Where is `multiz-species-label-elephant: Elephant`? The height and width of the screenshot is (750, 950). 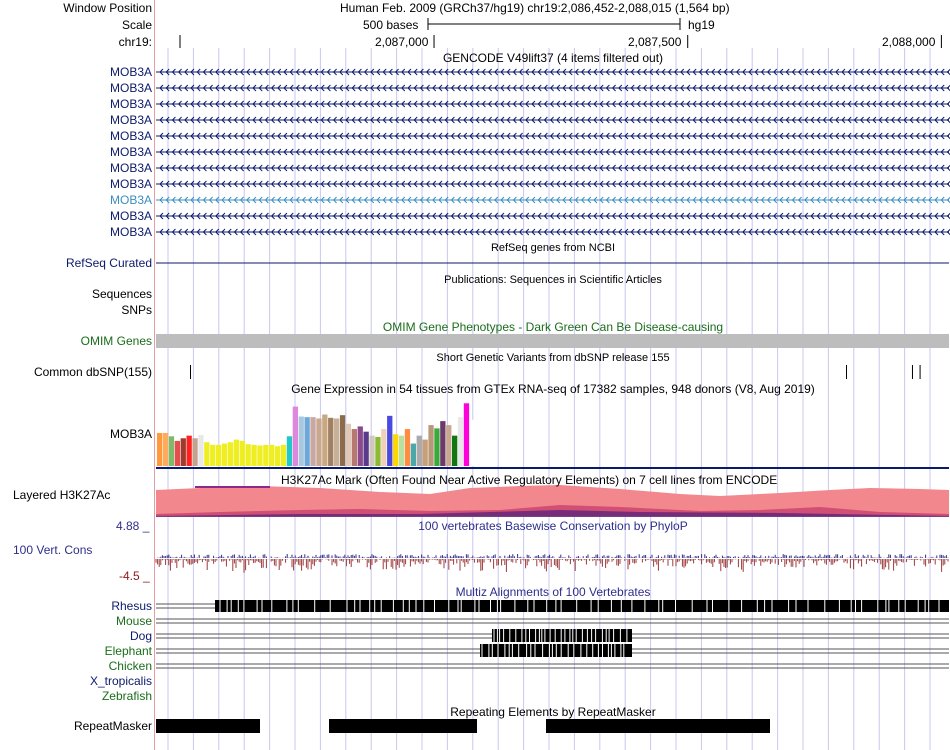
multiz-species-label-elephant: Elephant is located at coordinates (128, 651).